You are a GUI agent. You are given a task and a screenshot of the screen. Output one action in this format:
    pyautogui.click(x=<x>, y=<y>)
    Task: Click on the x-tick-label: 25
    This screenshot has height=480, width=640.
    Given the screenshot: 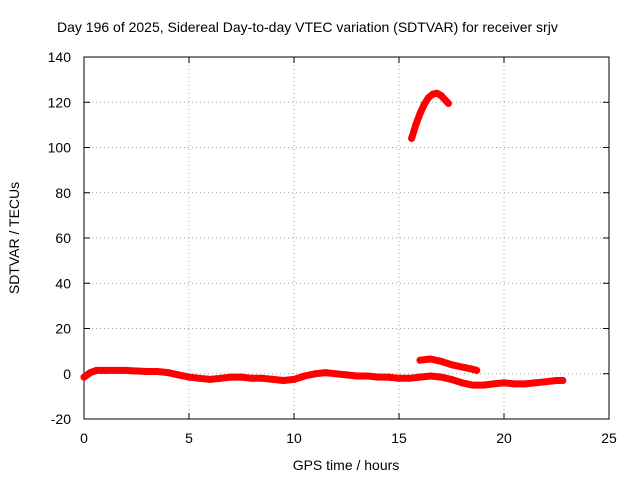 What is the action you would take?
    pyautogui.click(x=609, y=438)
    